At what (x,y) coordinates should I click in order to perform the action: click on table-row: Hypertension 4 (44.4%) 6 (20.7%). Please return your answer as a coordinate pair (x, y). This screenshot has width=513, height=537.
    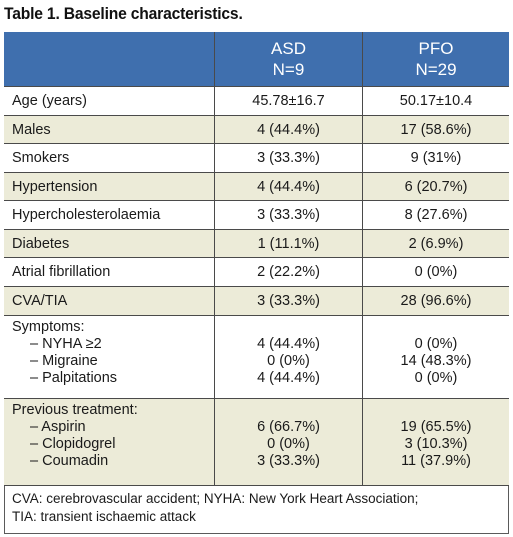
    Looking at the image, I should click on (256, 187).